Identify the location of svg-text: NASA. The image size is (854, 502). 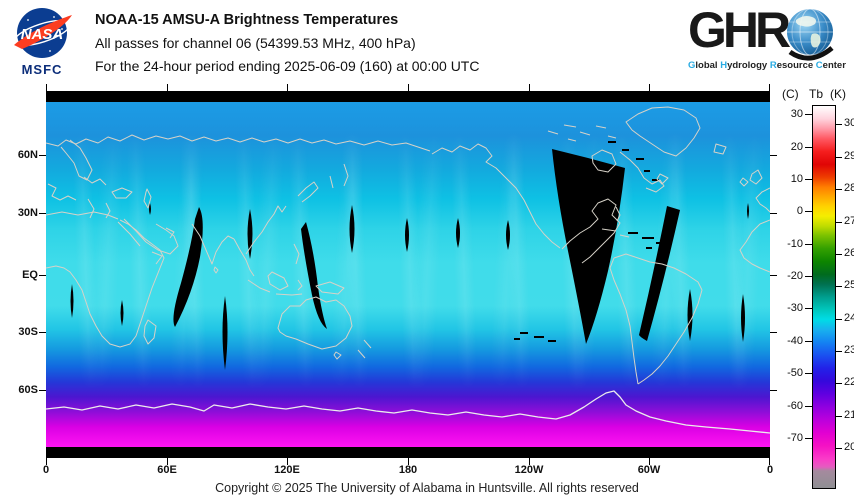
(42, 34).